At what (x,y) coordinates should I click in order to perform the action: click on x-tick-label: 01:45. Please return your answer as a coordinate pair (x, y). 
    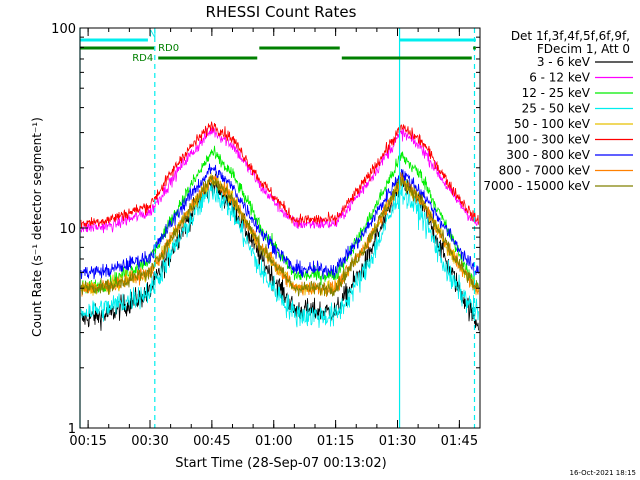
    Looking at the image, I should click on (459, 441).